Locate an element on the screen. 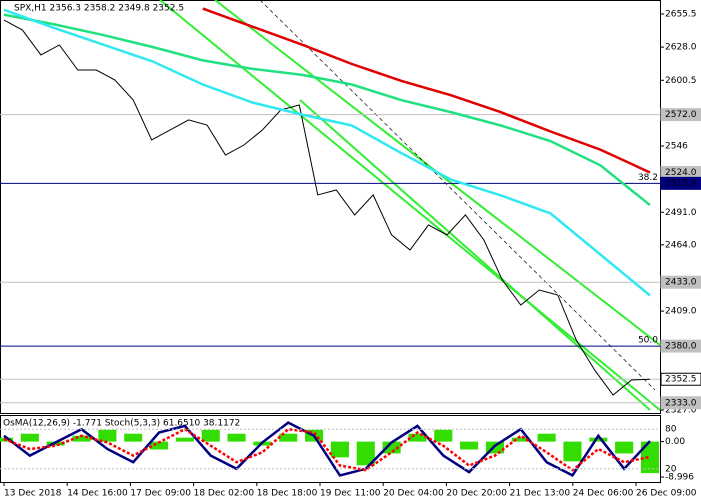  y2-tick-label: 0.00 is located at coordinates (675, 442).